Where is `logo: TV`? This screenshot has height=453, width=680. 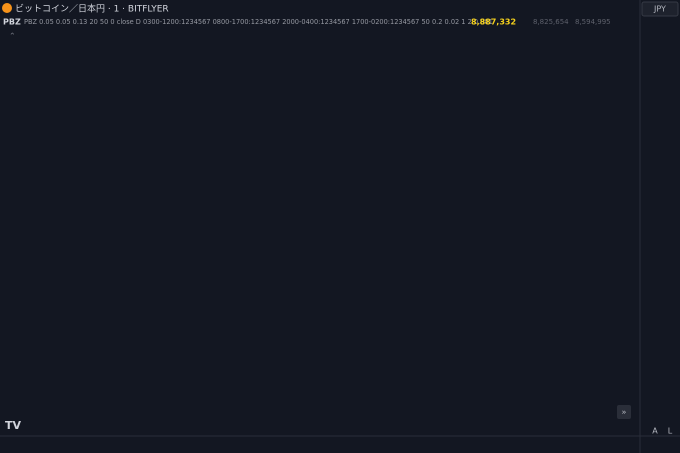 logo: TV is located at coordinates (13, 425).